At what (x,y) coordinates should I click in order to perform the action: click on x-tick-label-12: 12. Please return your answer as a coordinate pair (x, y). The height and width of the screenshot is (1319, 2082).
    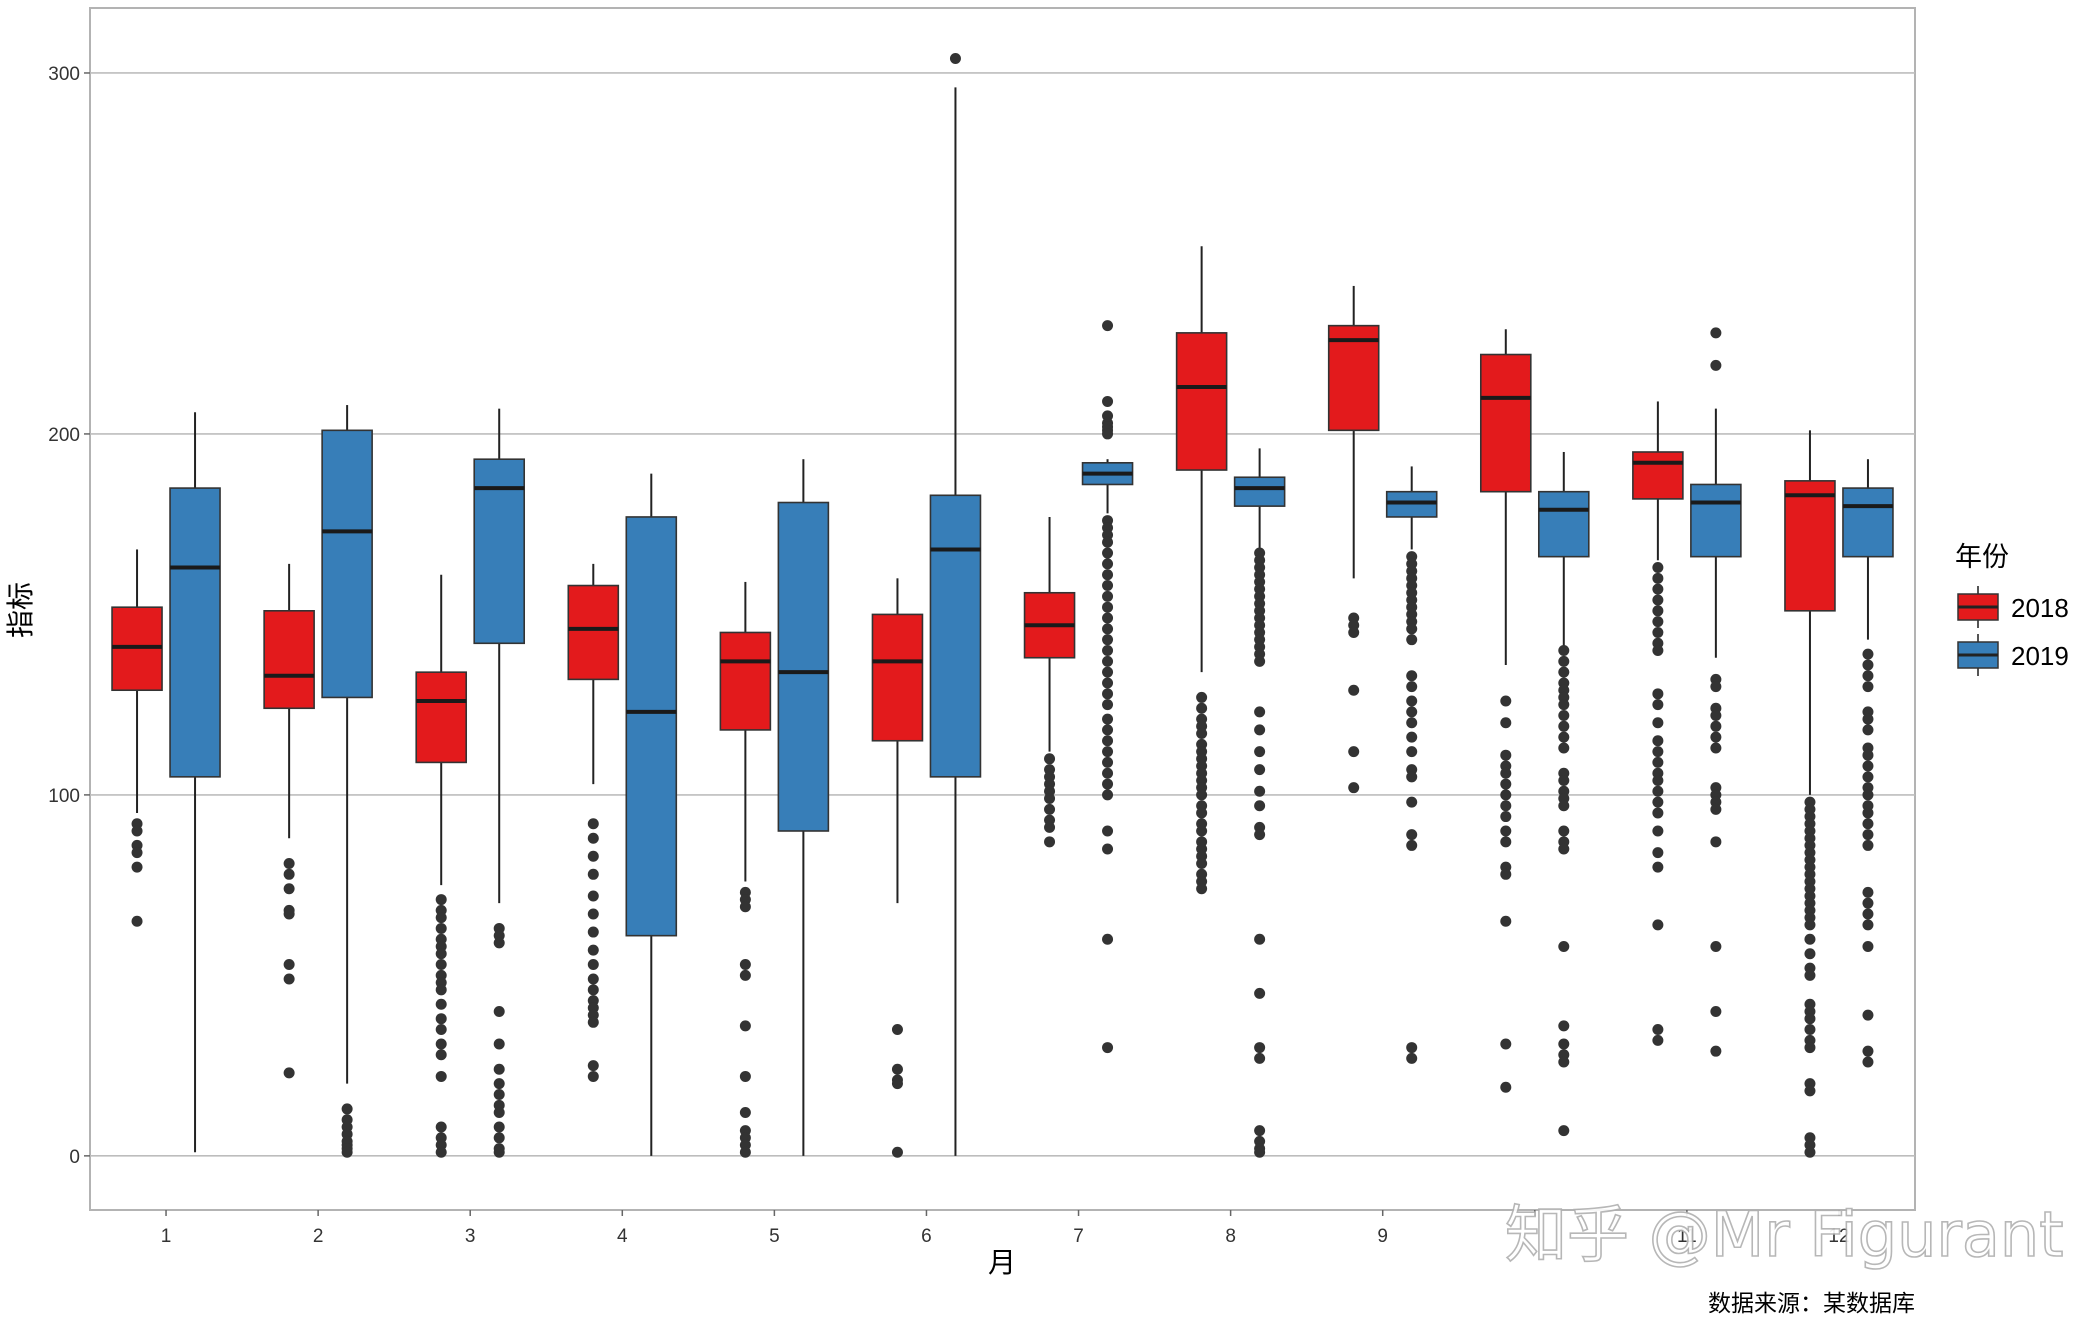
    Looking at the image, I should click on (1838, 1236).